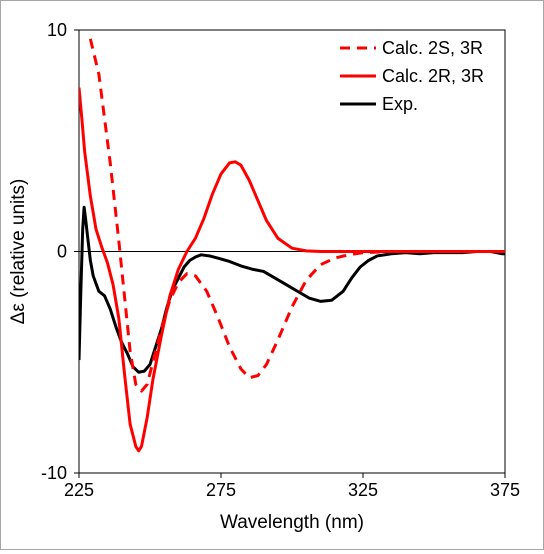  What do you see at coordinates (57, 30) in the screenshot?
I see `y-tick-label: 10` at bounding box center [57, 30].